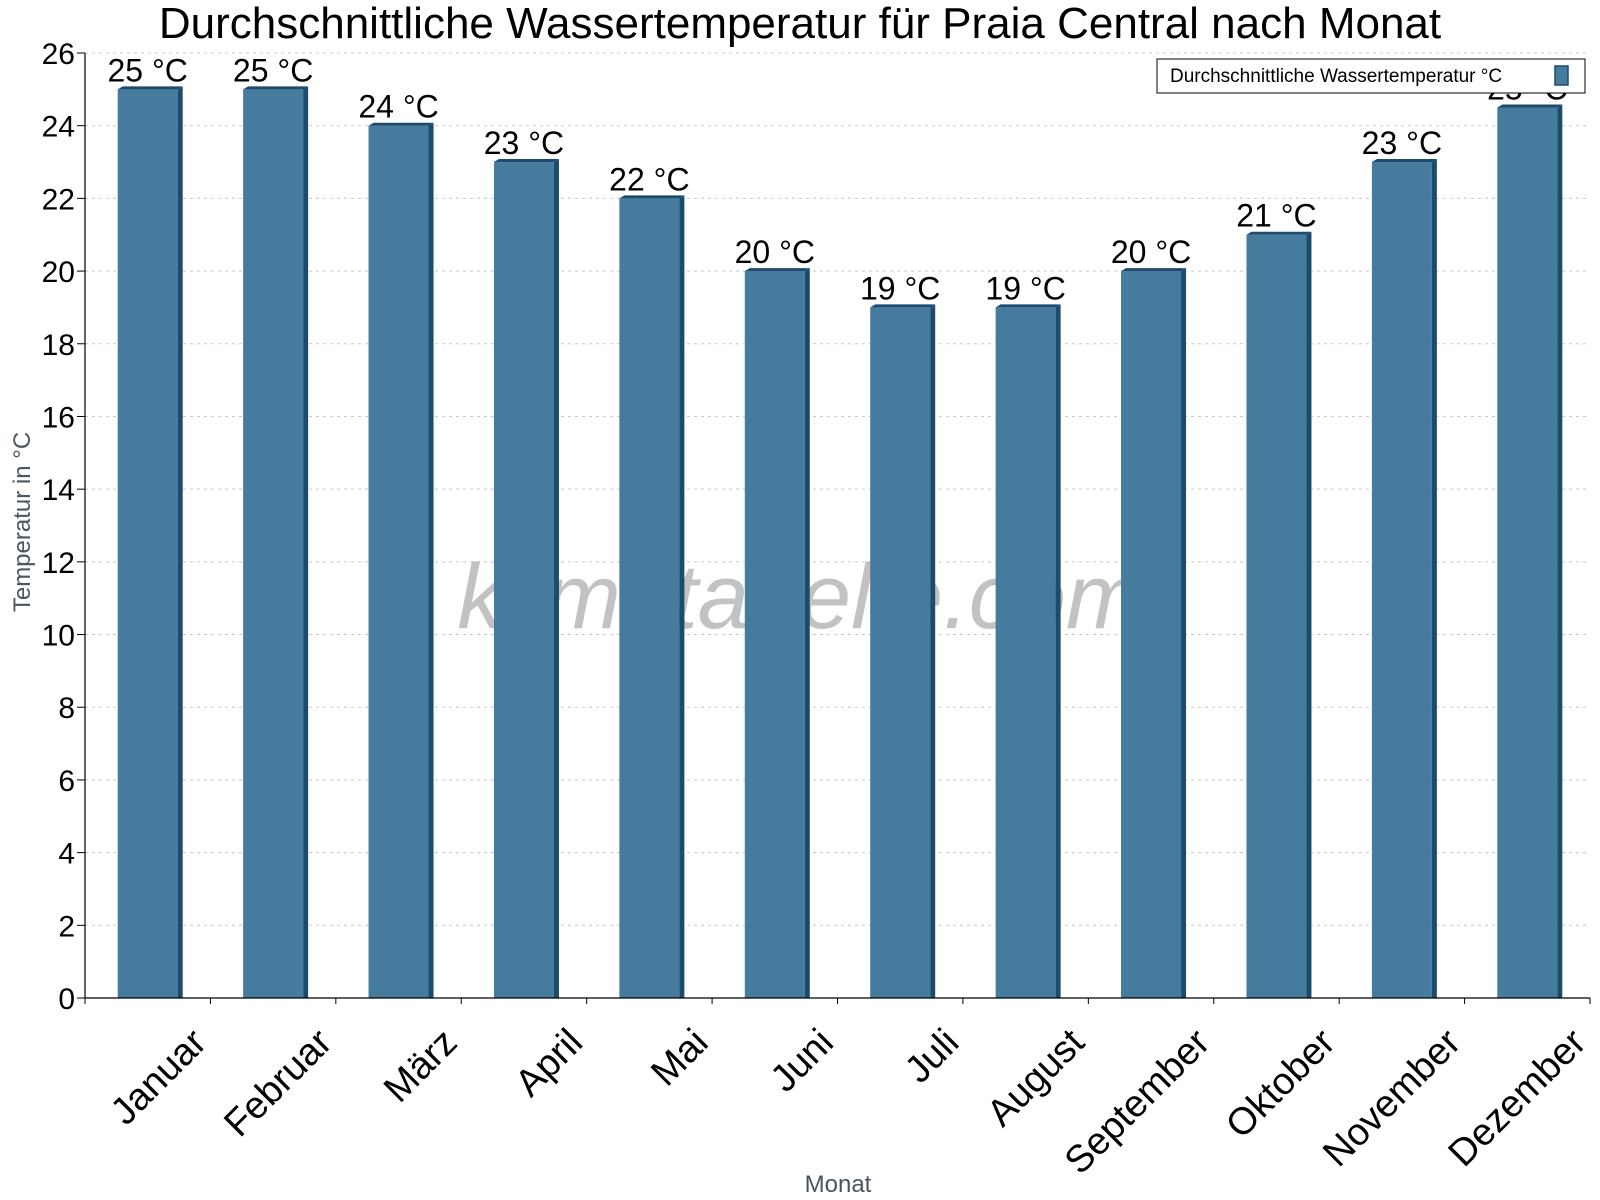 The width and height of the screenshot is (1600, 1200). What do you see at coordinates (932, 1056) in the screenshot?
I see `x-tick-label: Juli` at bounding box center [932, 1056].